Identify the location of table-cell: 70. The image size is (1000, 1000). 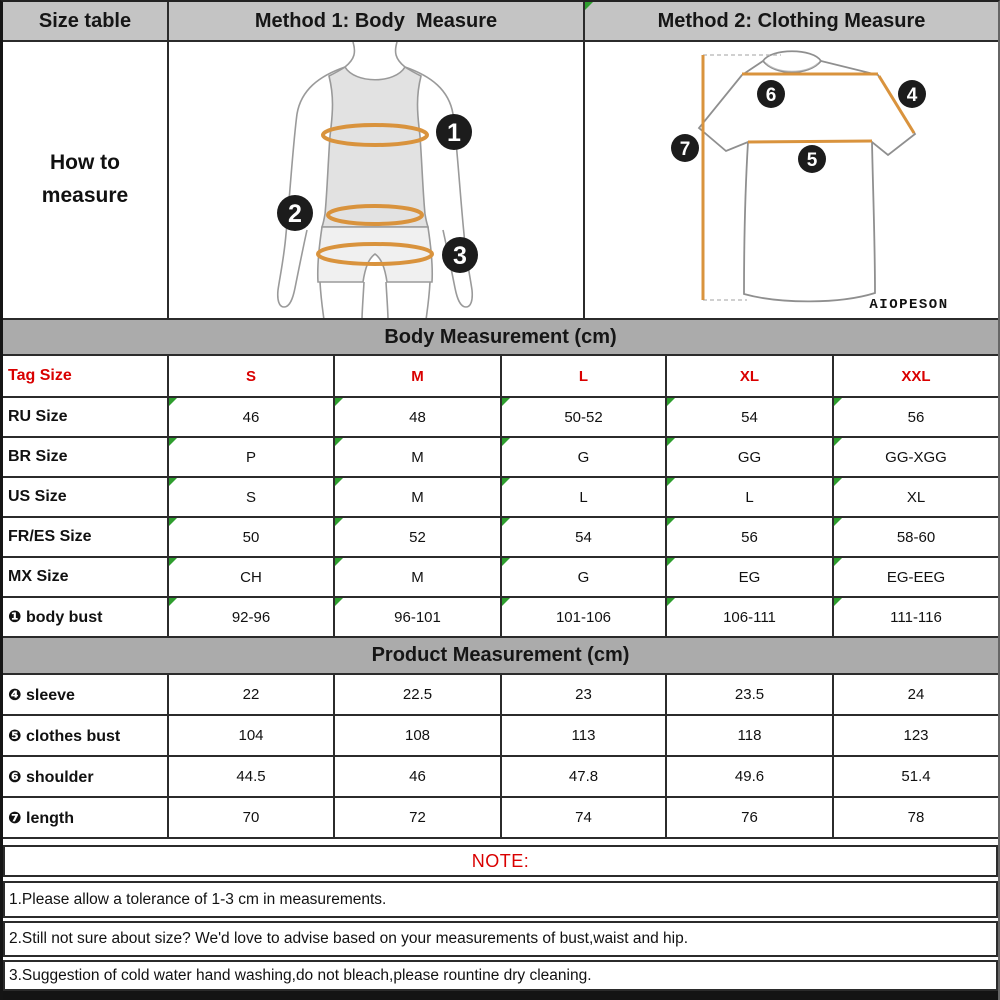
(252, 817).